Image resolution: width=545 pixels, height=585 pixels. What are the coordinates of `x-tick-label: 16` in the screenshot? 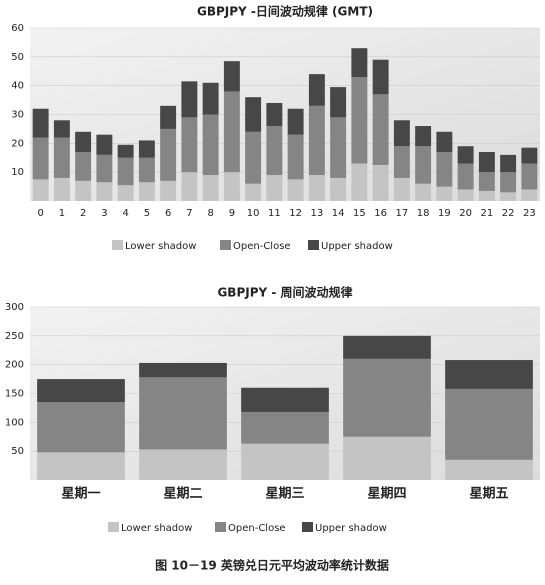 It's located at (380, 213).